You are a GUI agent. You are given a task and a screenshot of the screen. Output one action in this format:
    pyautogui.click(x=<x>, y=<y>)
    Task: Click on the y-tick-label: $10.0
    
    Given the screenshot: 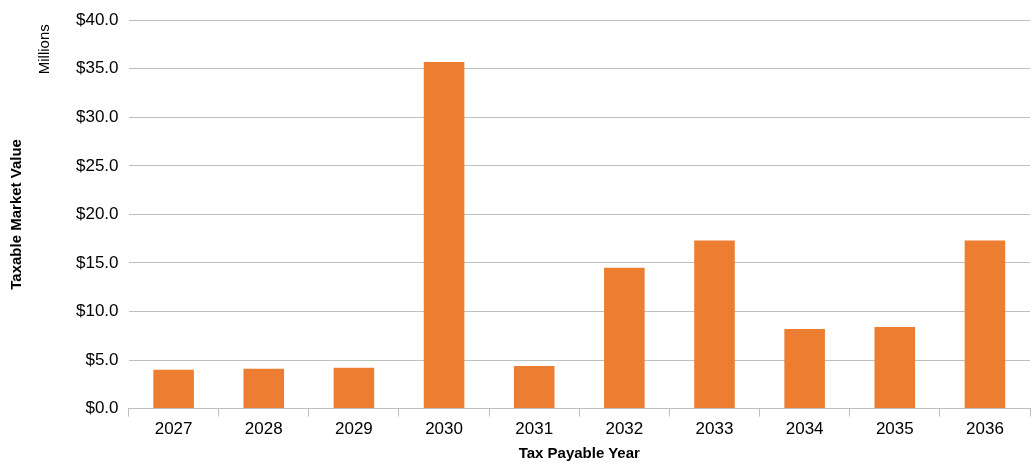 What is the action you would take?
    pyautogui.click(x=97, y=311)
    